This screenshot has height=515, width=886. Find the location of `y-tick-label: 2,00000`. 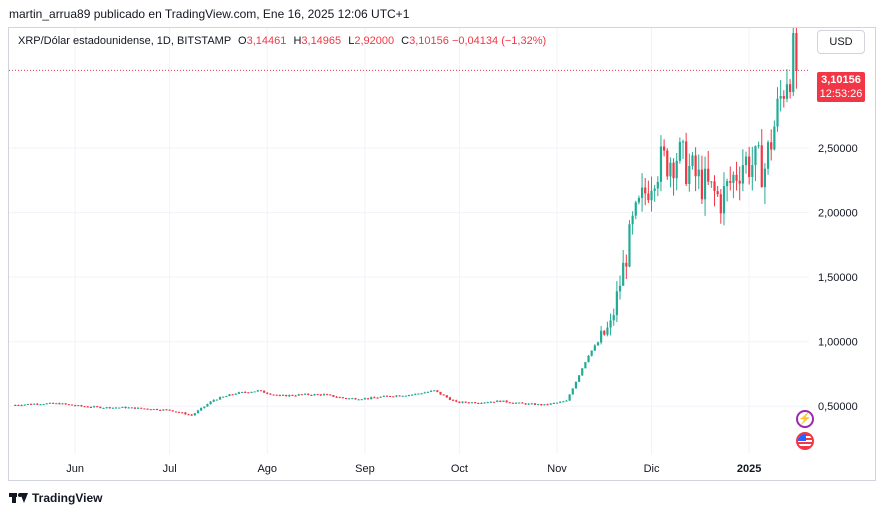

y-tick-label: 2,00000 is located at coordinates (838, 214).